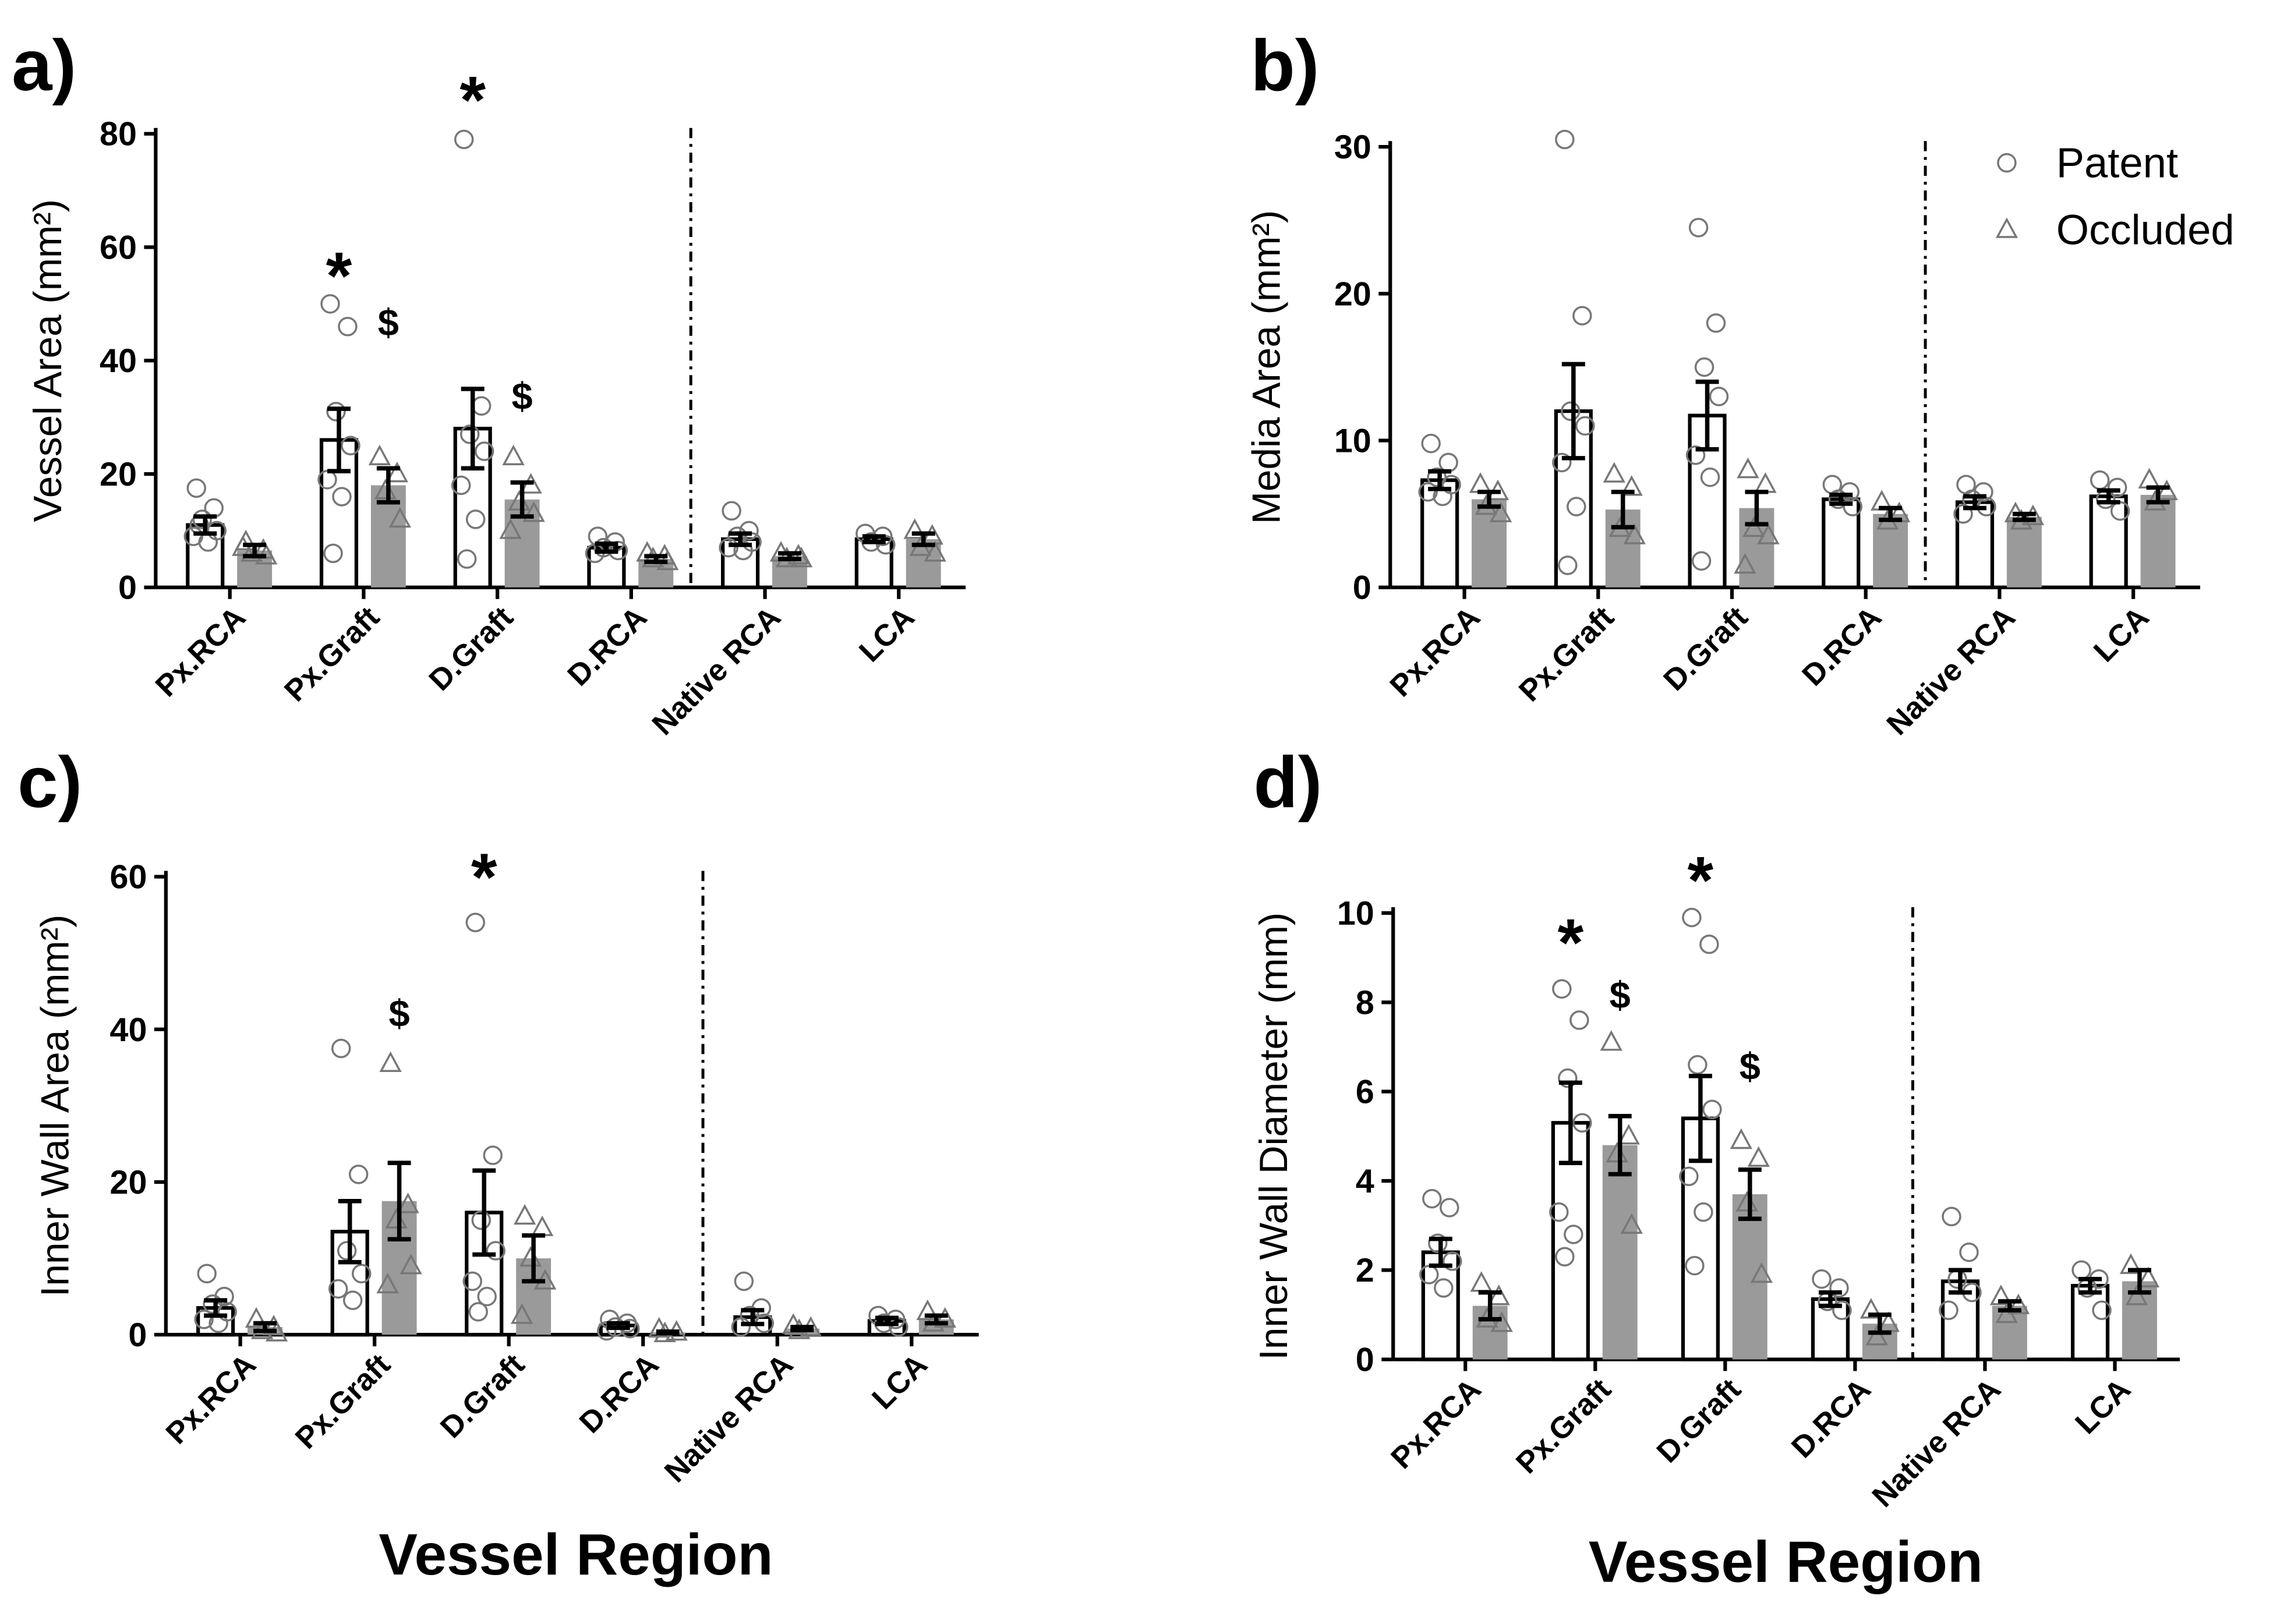 This screenshot has width=2273, height=1624. Describe the element at coordinates (128, 877) in the screenshot. I see `y-tick-label: 60` at that location.